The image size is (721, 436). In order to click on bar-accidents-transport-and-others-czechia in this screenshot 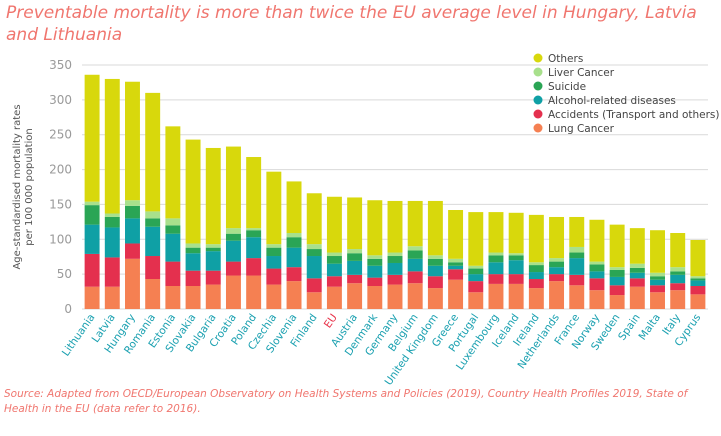, I will do `click(274, 276)`.